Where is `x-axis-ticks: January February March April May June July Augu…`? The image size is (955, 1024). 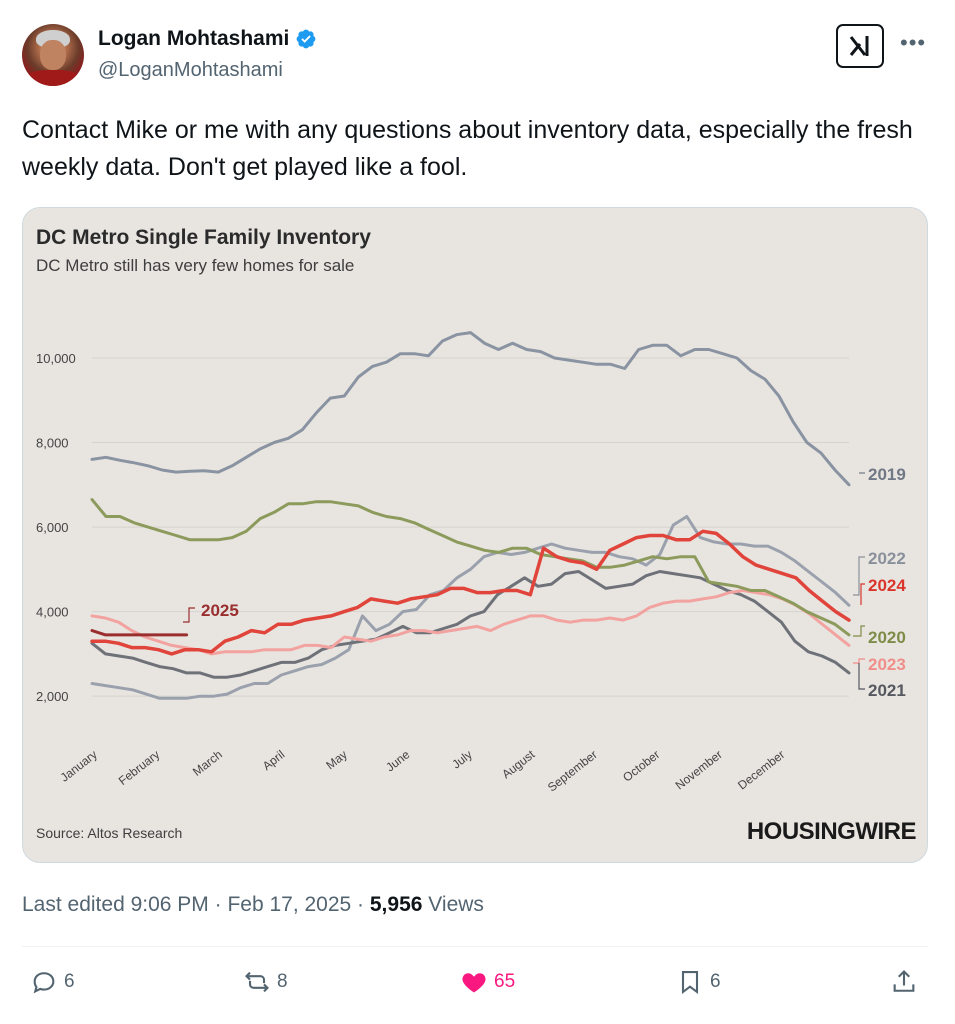 x-axis-ticks: January February March April May June July Augu… is located at coordinates (423, 771).